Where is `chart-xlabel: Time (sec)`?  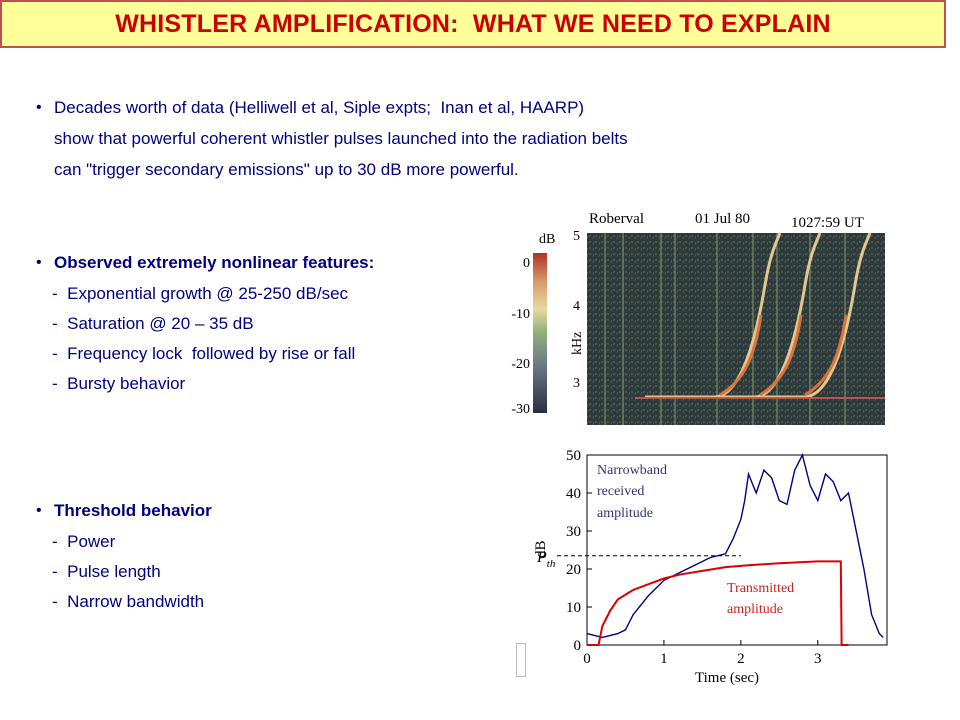 chart-xlabel: Time (sec) is located at coordinates (727, 678).